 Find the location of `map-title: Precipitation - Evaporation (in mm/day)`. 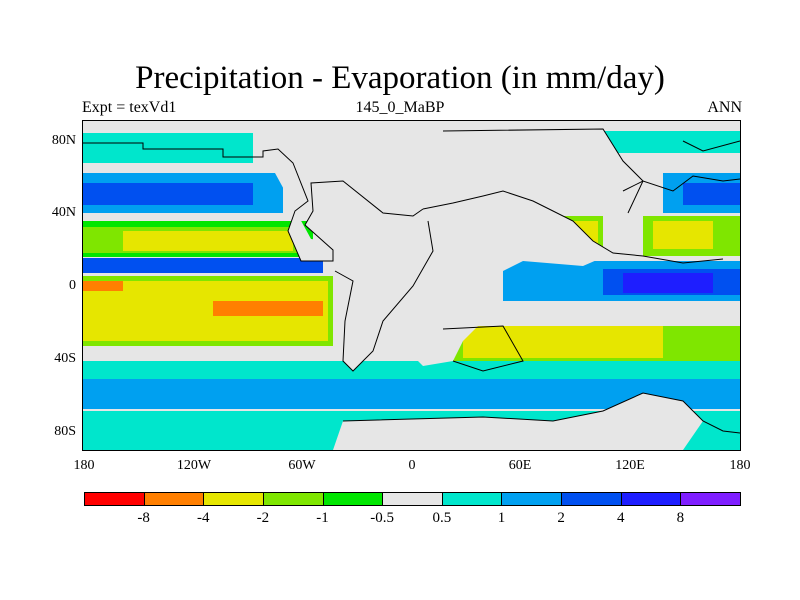

map-title: Precipitation - Evaporation (in mm/day) is located at coordinates (400, 78).